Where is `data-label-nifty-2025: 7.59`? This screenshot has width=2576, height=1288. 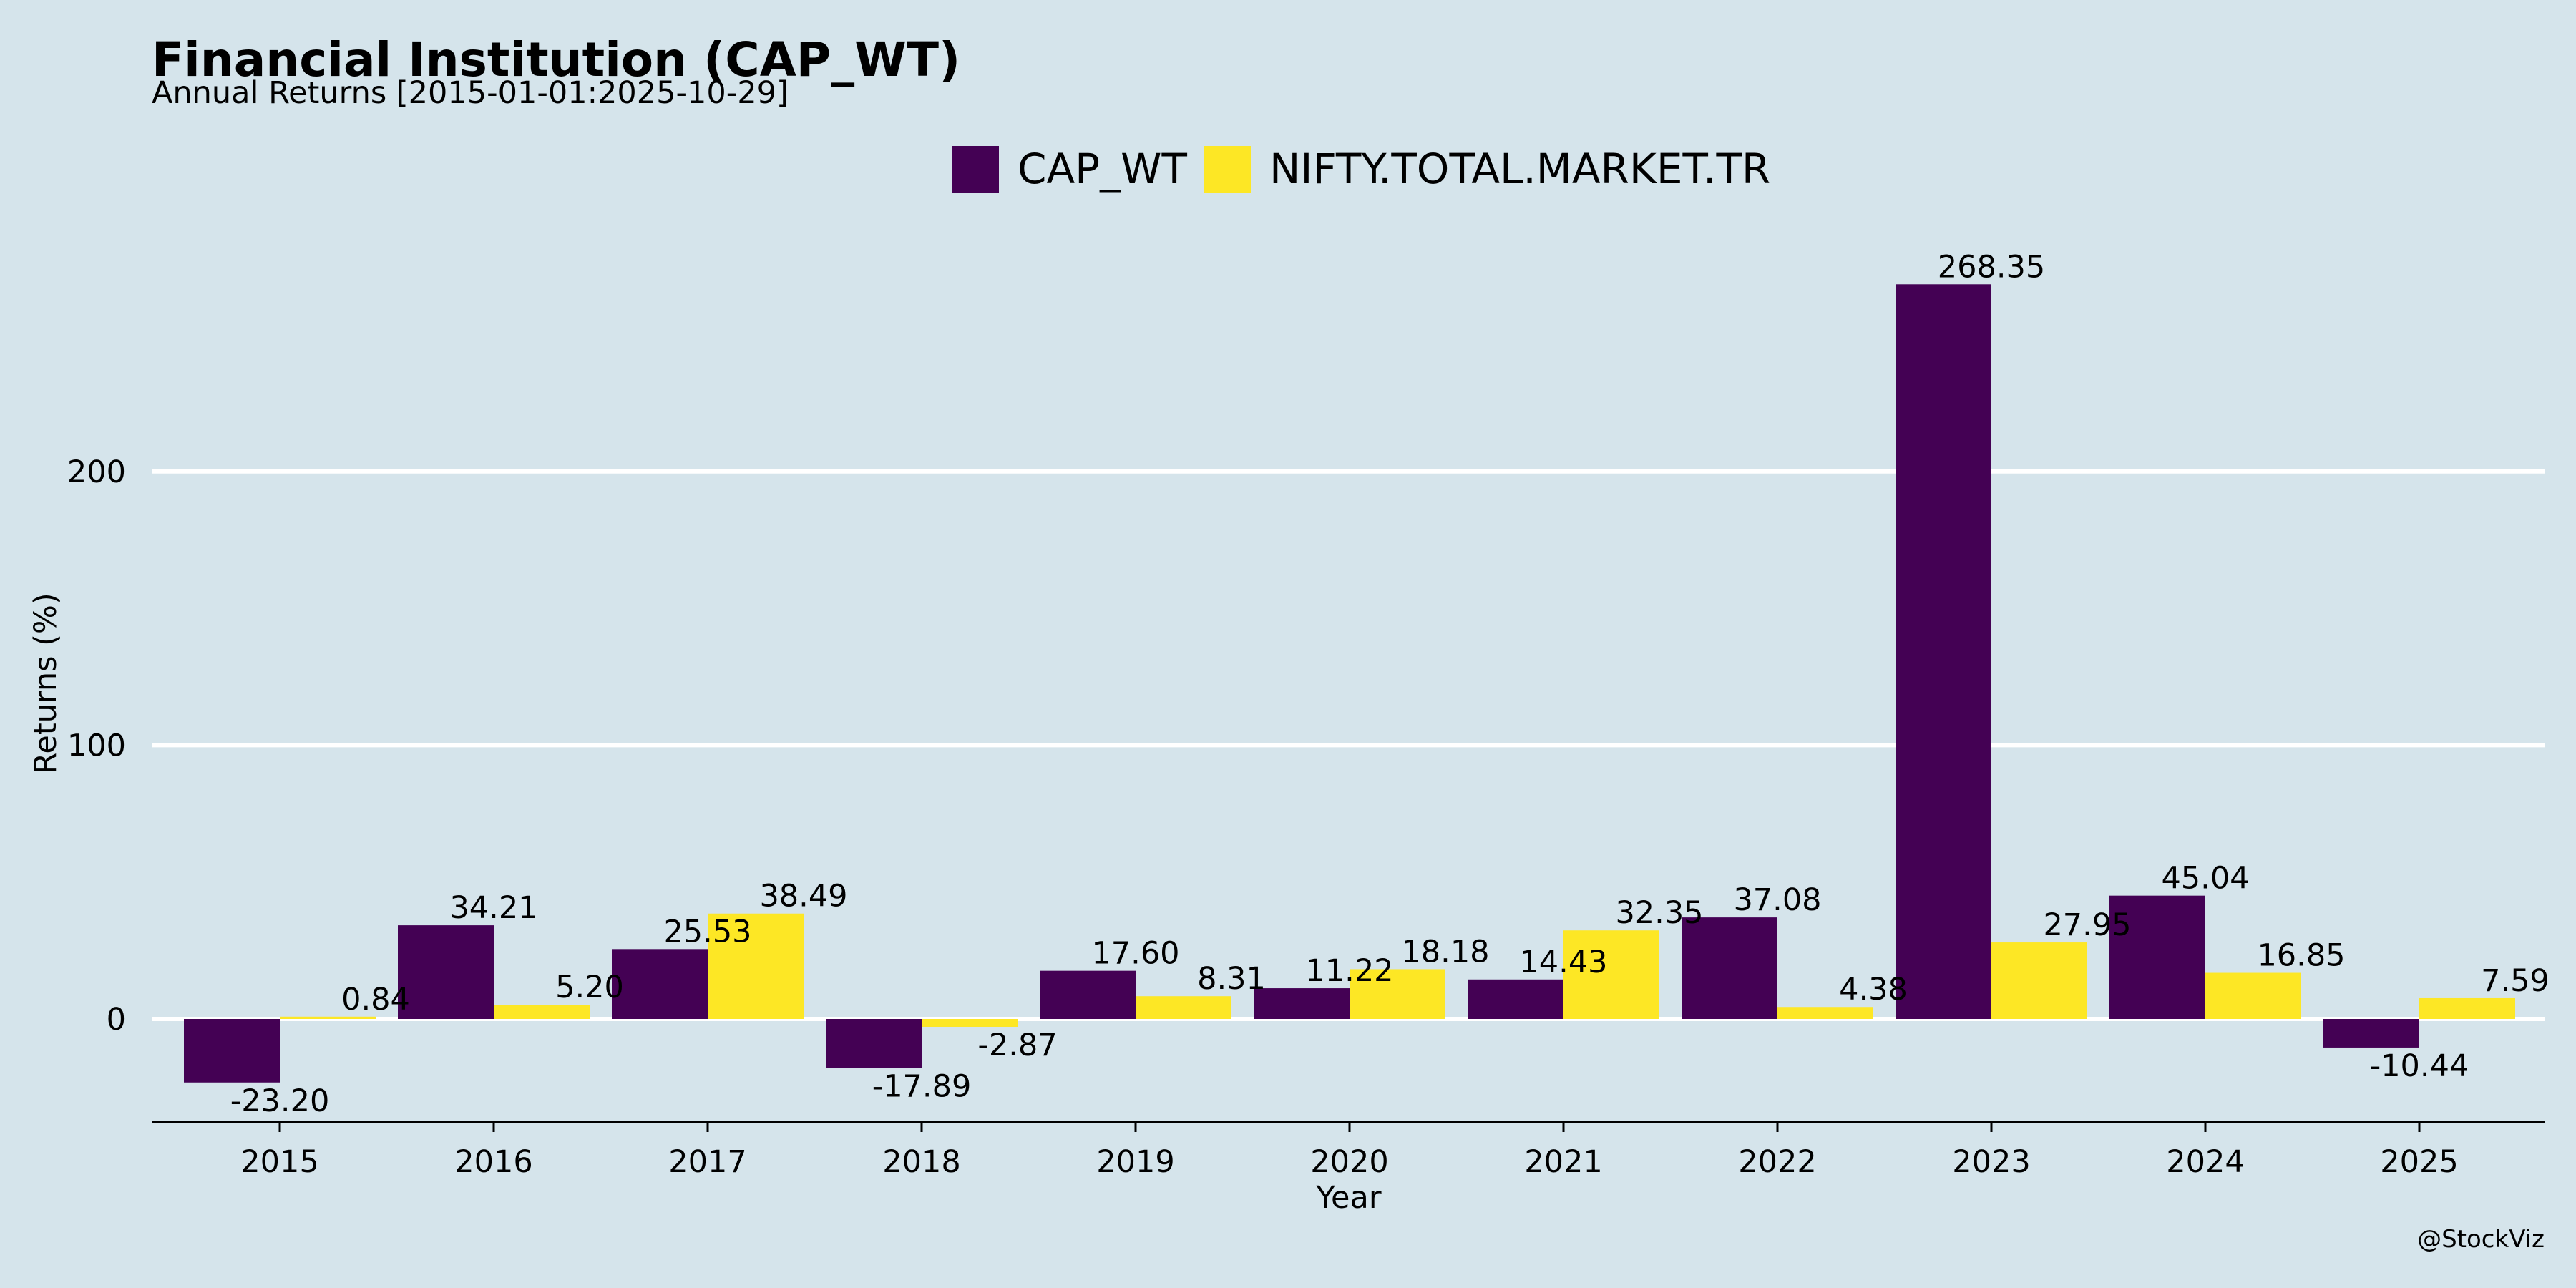
data-label-nifty-2025: 7.59 is located at coordinates (2515, 981).